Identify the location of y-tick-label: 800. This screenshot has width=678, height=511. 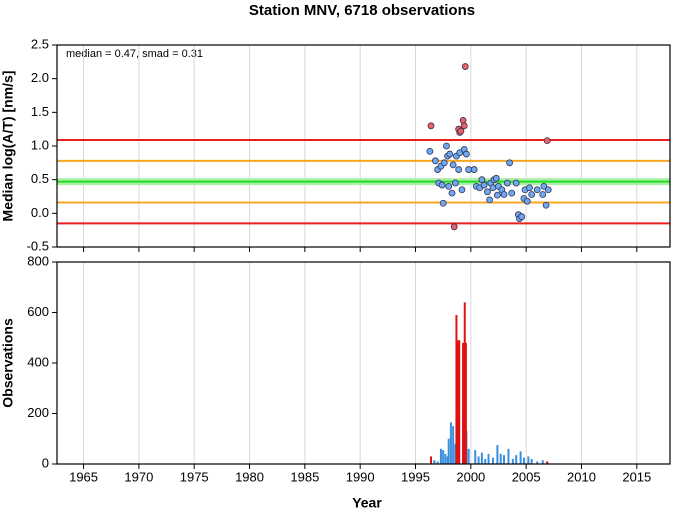
(38, 260).